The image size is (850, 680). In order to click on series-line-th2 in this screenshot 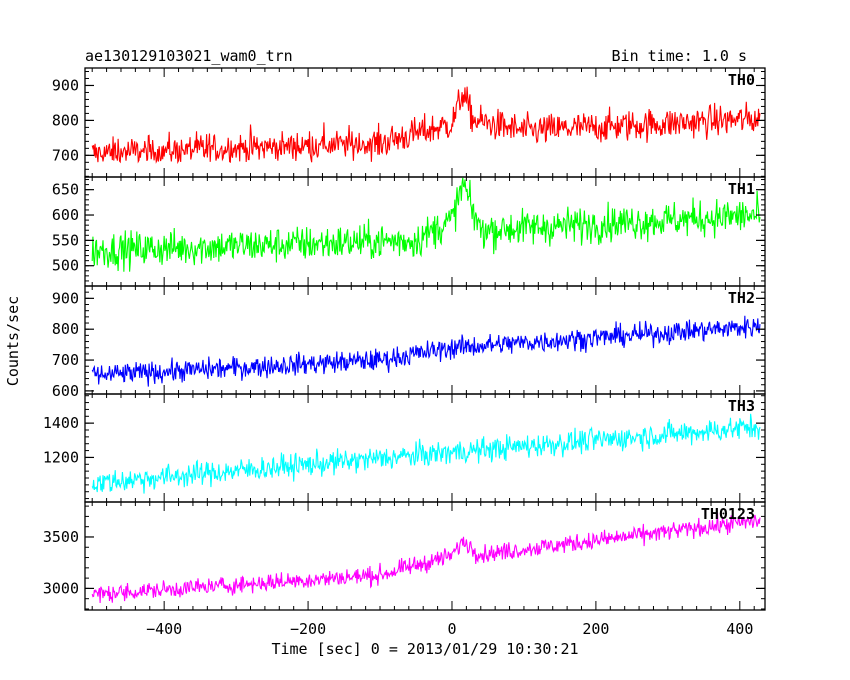, I will do `click(426, 351)`.